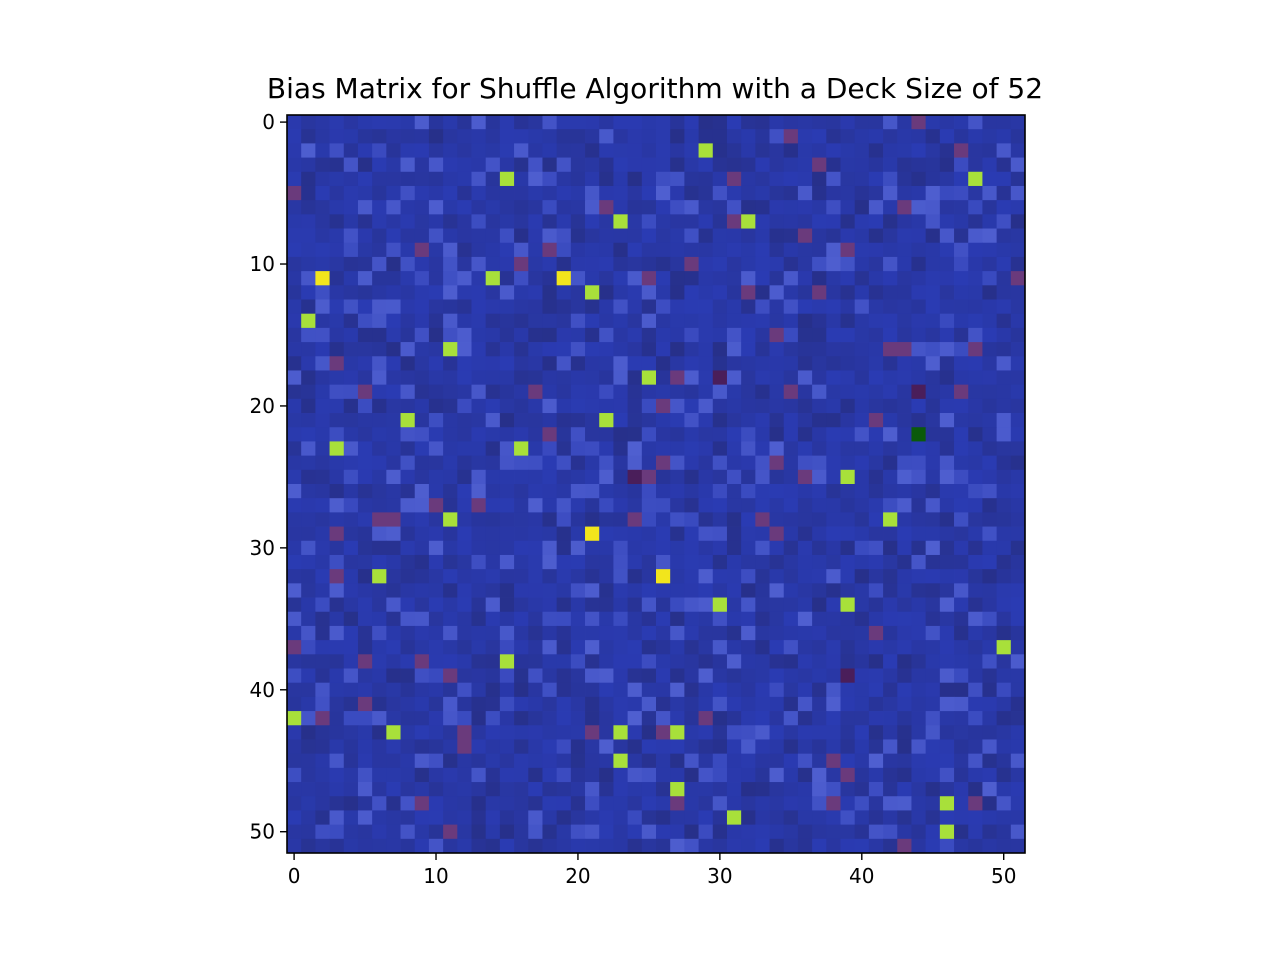  Describe the element at coordinates (652, 870) in the screenshot. I see `x-axis: 0 10 20 30 40 50` at that location.